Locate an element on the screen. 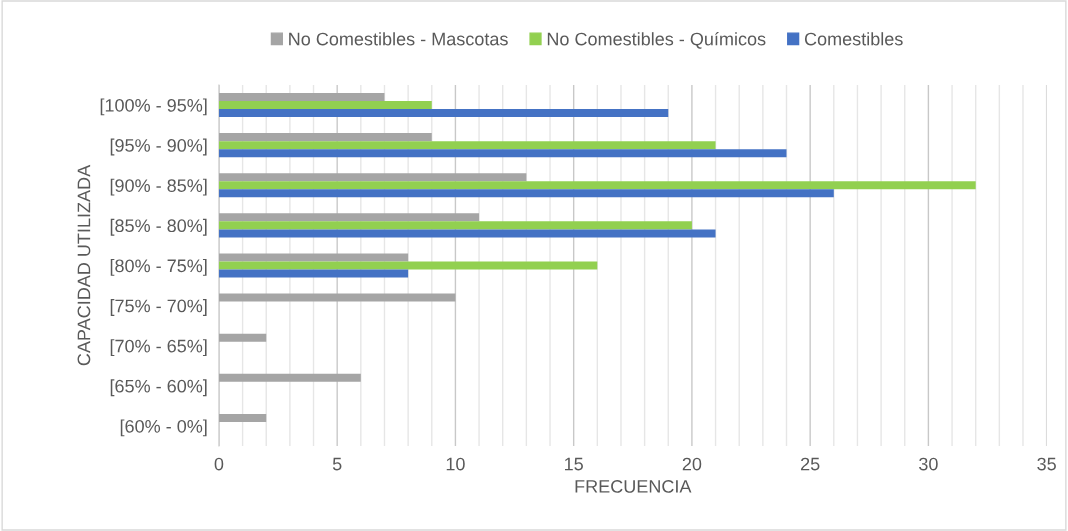 The width and height of the screenshot is (1068, 531). x-tick-label: 0 is located at coordinates (219, 464).